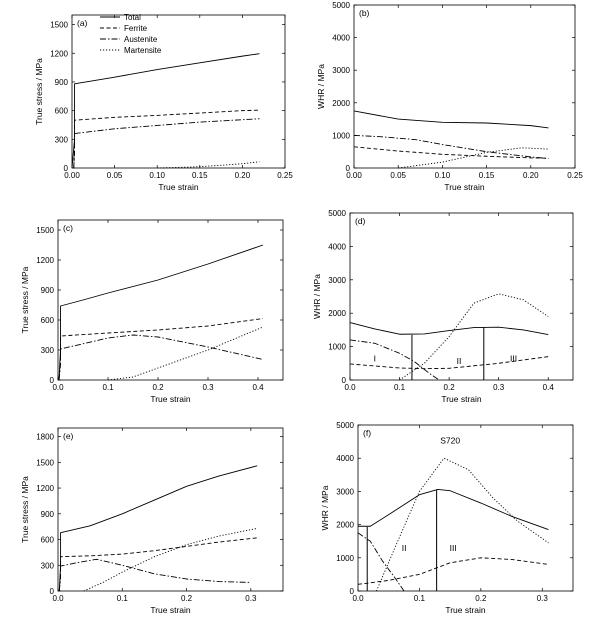  What do you see at coordinates (375, 359) in the screenshot?
I see `annotation-label: I` at bounding box center [375, 359].